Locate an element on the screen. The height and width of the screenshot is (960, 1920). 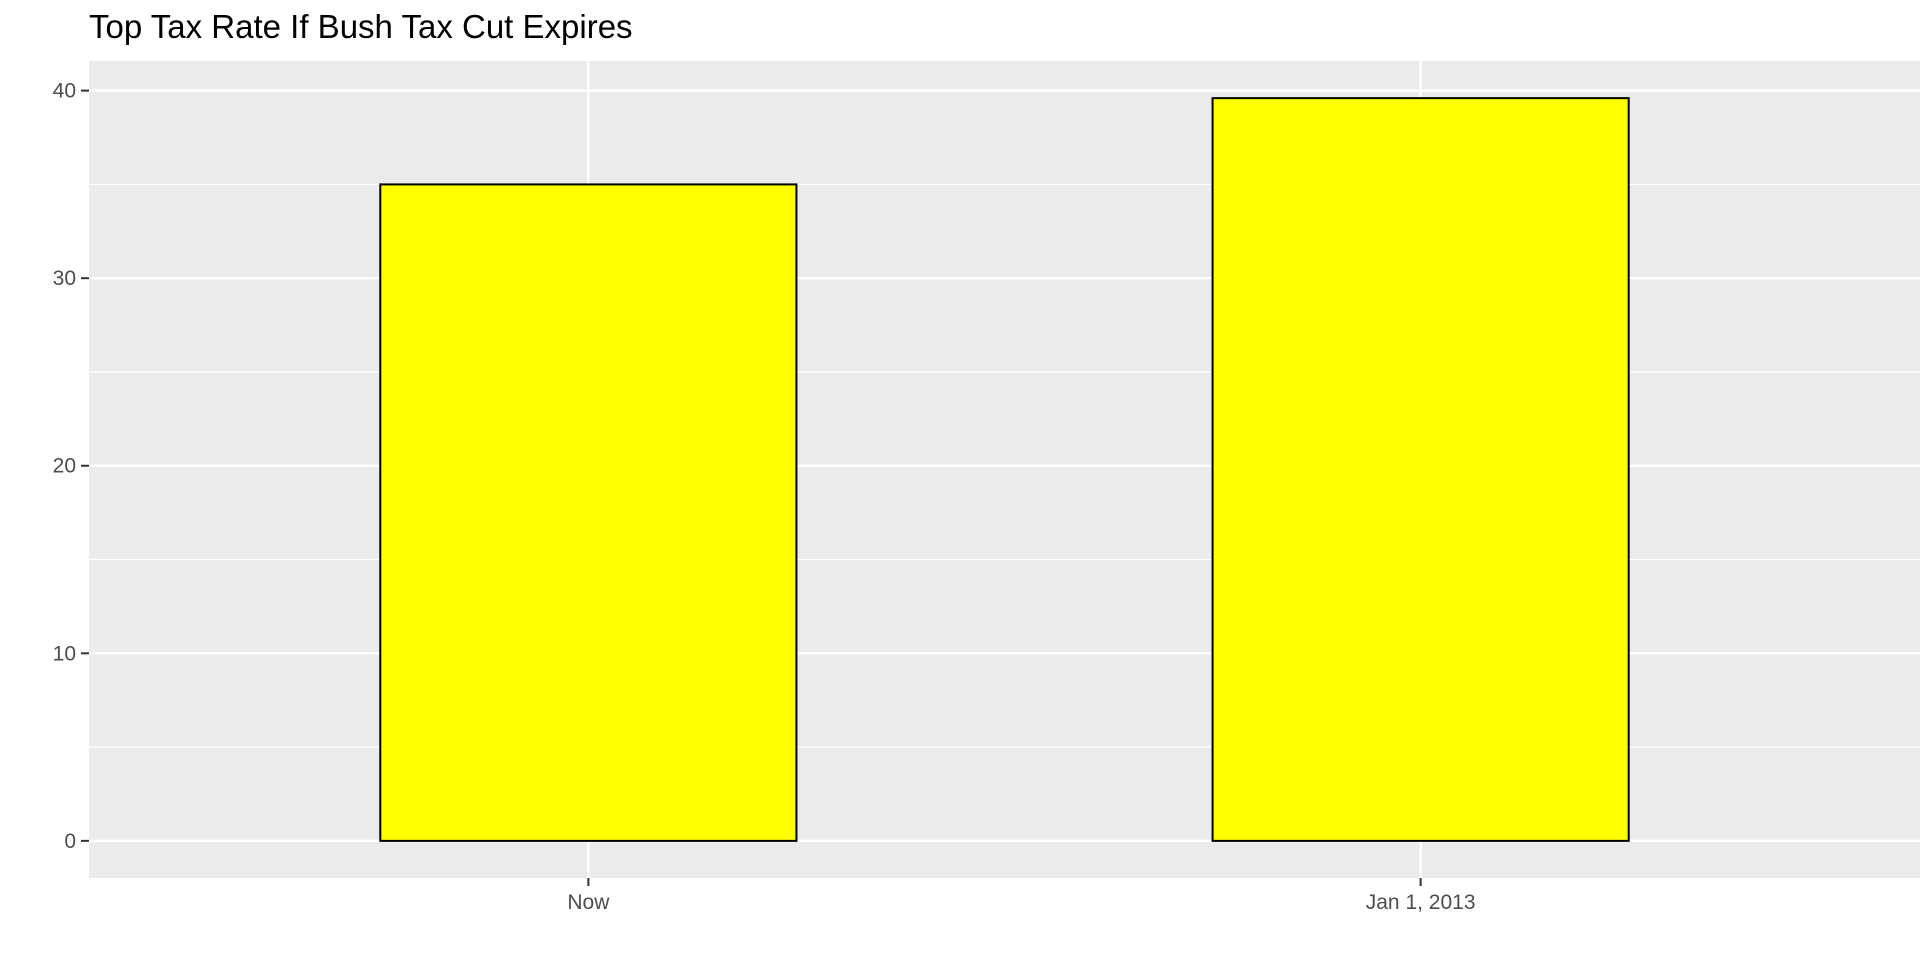
y-tick-label: 20 is located at coordinates (64, 466).